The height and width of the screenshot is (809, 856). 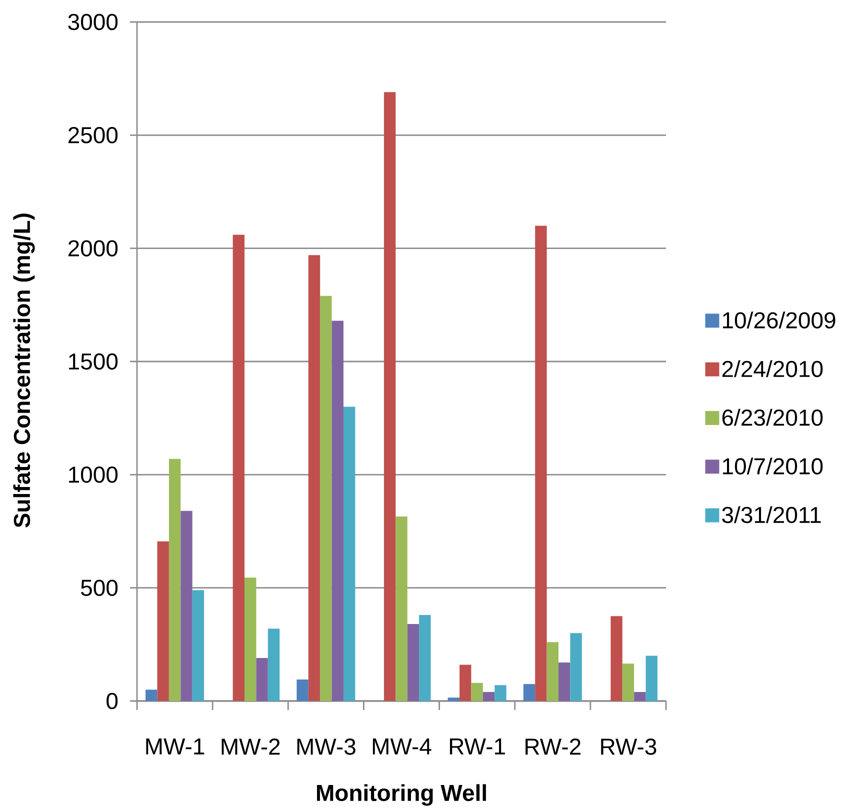 What do you see at coordinates (402, 746) in the screenshot?
I see `x-tick-label: MW-4` at bounding box center [402, 746].